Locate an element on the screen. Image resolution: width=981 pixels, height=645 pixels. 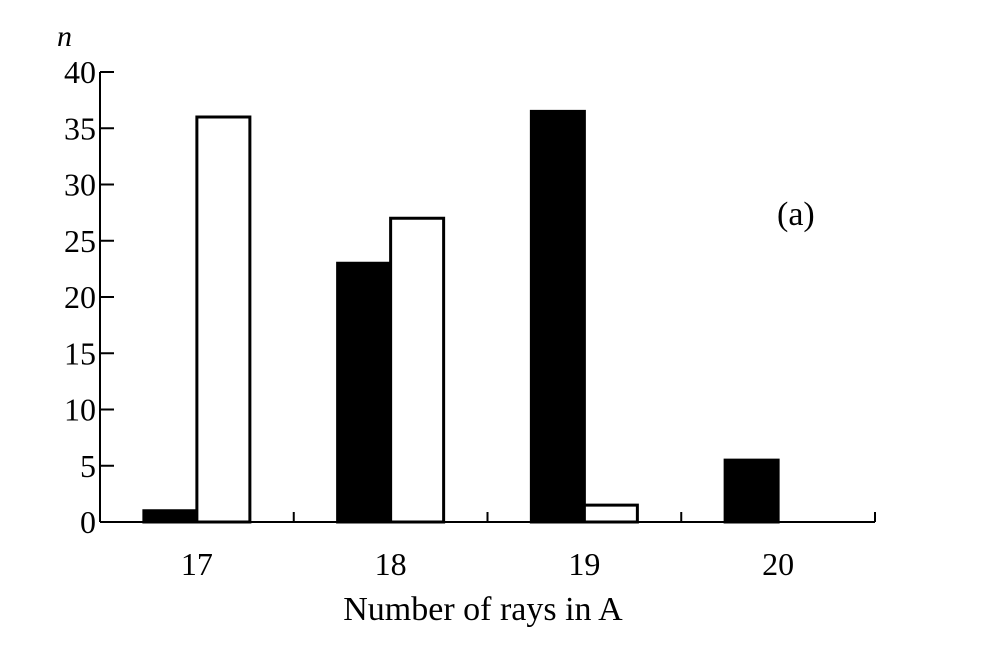
y-tick-label: 20 is located at coordinates (80, 297).